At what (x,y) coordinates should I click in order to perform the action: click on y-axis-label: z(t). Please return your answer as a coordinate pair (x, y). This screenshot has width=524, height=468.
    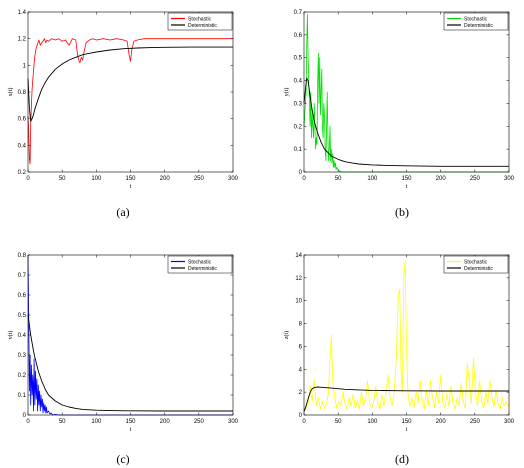
    Looking at the image, I should click on (286, 335).